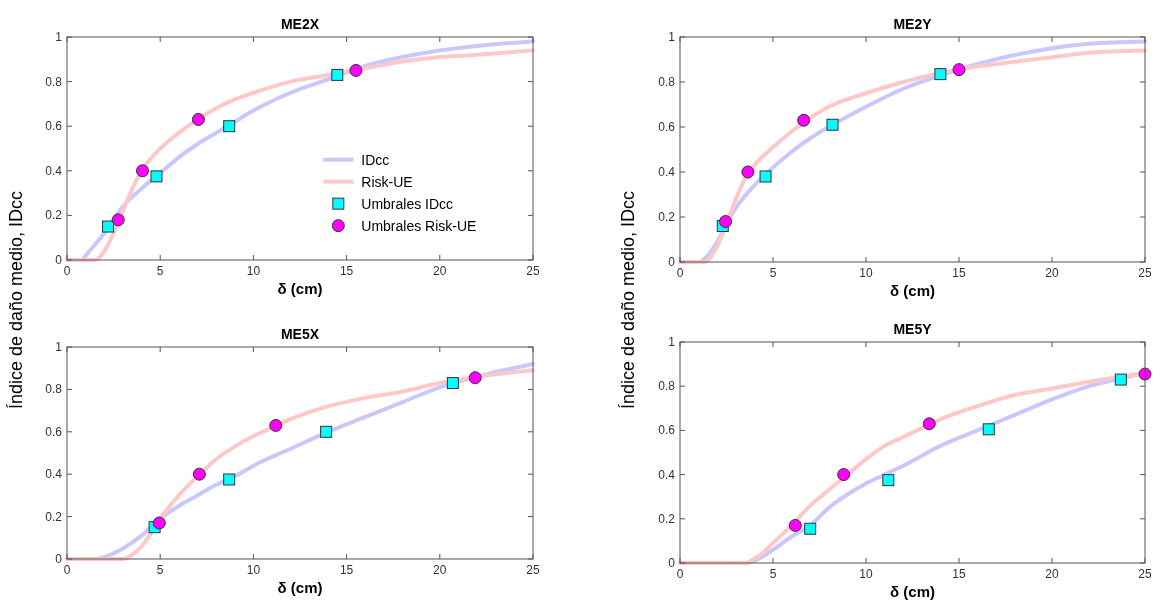 The width and height of the screenshot is (1163, 612). What do you see at coordinates (407, 203) in the screenshot?
I see `legend-label: Umbrales IDcc` at bounding box center [407, 203].